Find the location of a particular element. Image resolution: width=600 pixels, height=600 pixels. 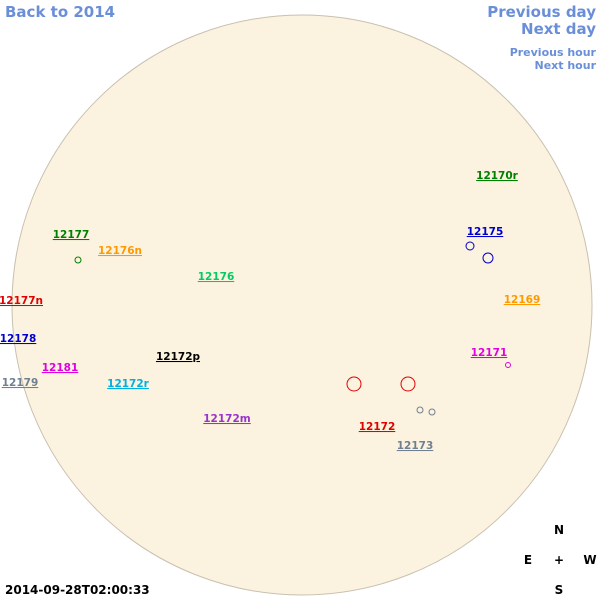

region-label: 12171 is located at coordinates (489, 353).